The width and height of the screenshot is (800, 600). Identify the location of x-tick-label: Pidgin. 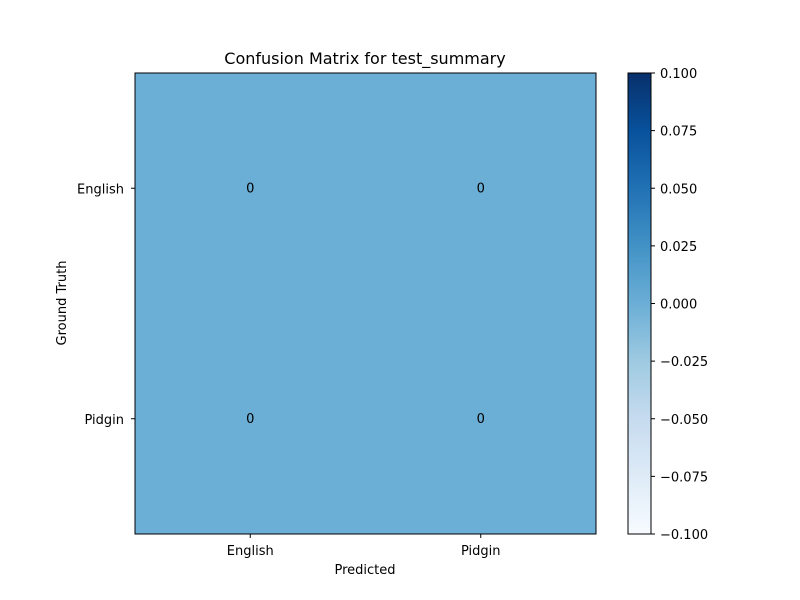
(481, 551).